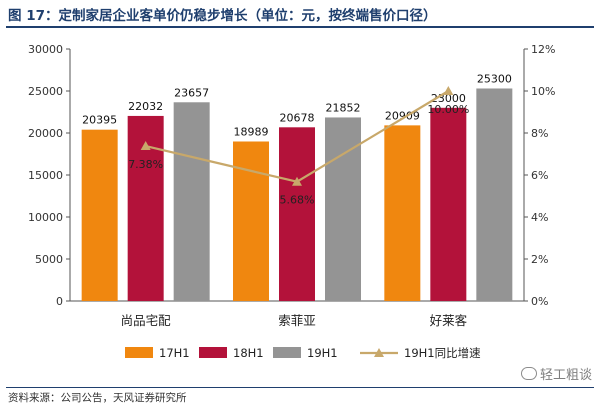 Image resolution: width=600 pixels, height=406 pixels. I want to click on bar-value-label: 18989, so click(251, 131).